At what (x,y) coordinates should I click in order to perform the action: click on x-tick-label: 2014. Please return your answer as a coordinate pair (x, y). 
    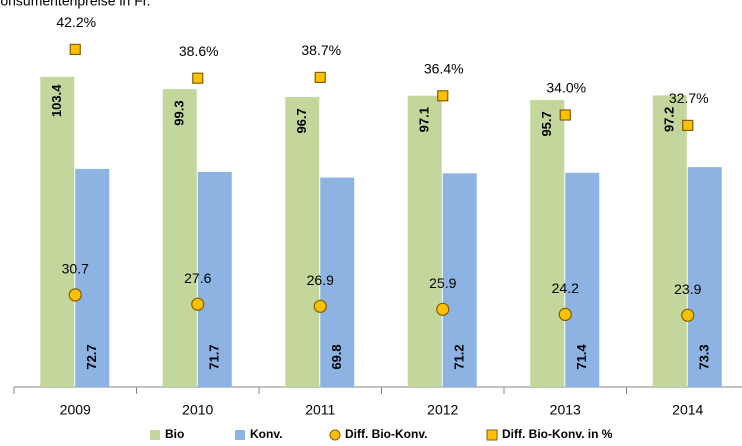
    Looking at the image, I should click on (687, 410).